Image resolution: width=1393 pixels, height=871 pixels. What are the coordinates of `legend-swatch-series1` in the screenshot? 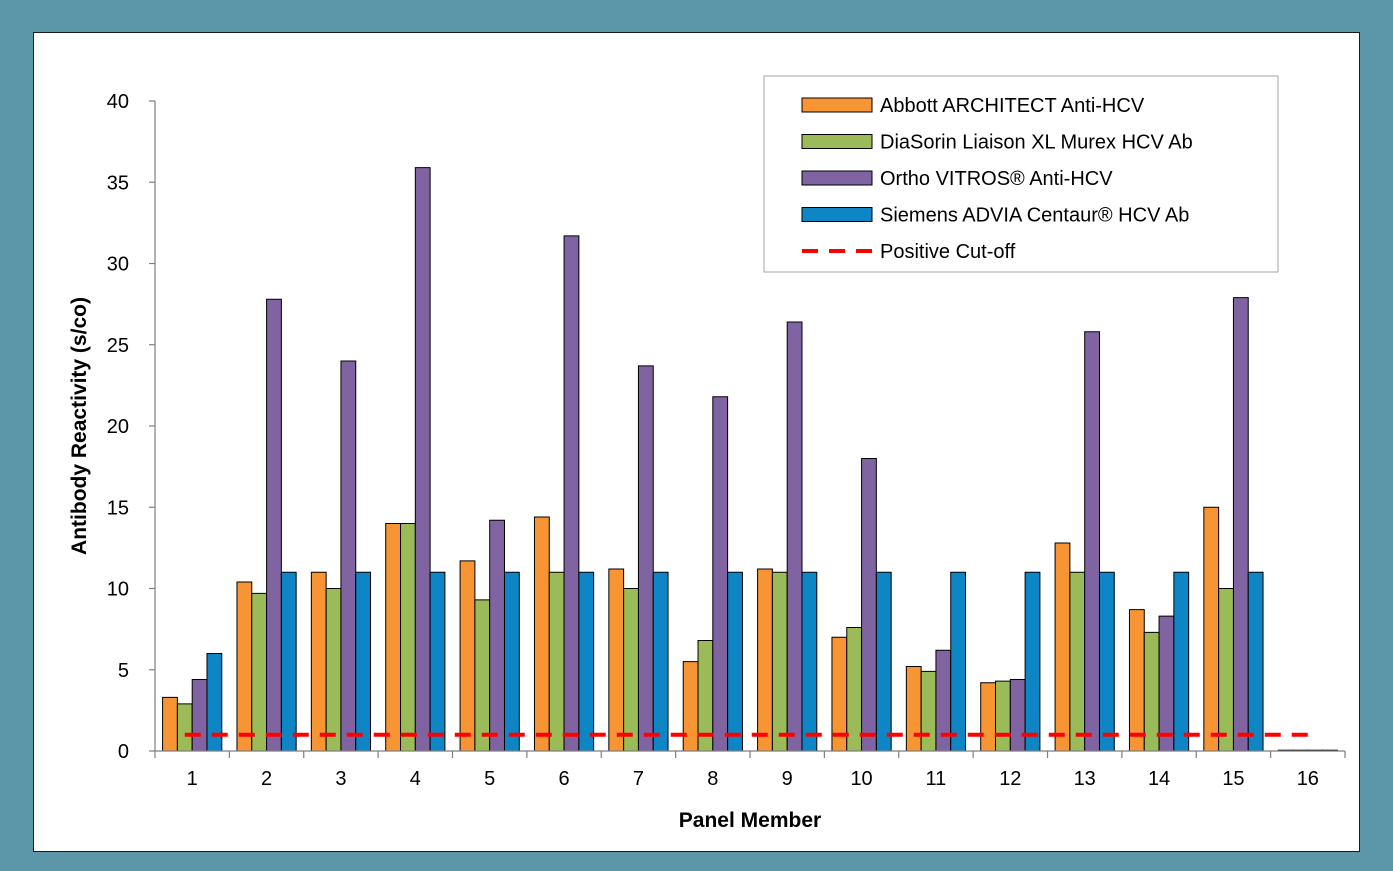 It's located at (837, 105).